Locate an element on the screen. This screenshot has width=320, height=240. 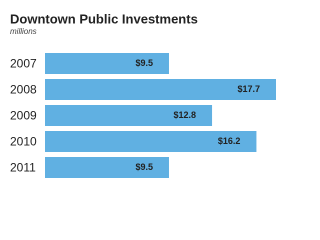
y-tick-label: 2008 is located at coordinates (23, 90).